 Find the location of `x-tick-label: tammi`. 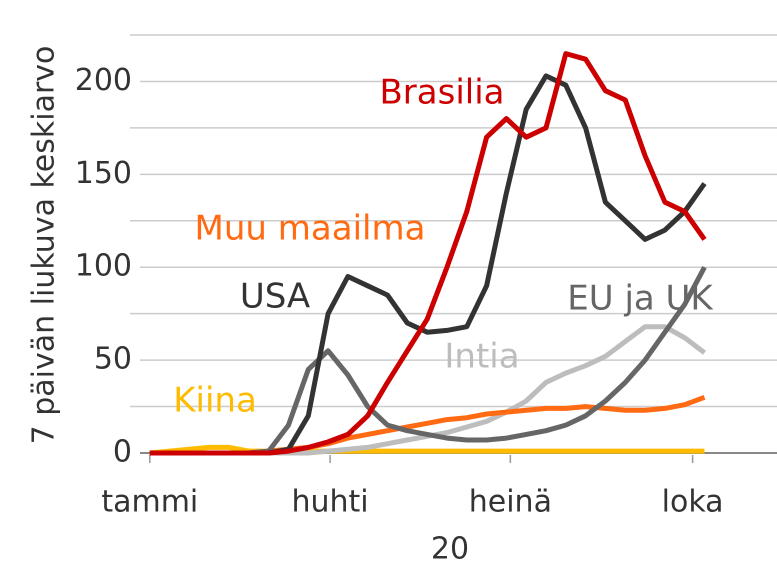

x-tick-label: tammi is located at coordinates (149, 502).